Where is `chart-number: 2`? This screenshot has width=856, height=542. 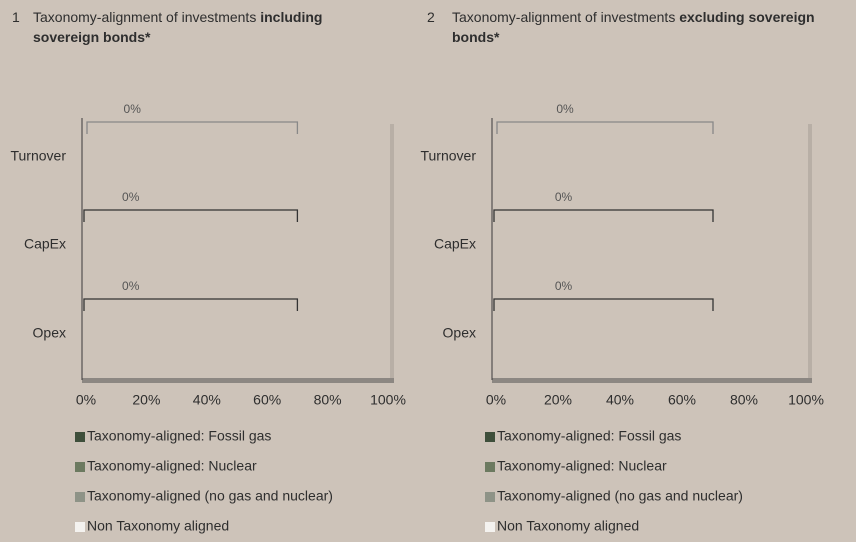
chart-number: 2 is located at coordinates (431, 17).